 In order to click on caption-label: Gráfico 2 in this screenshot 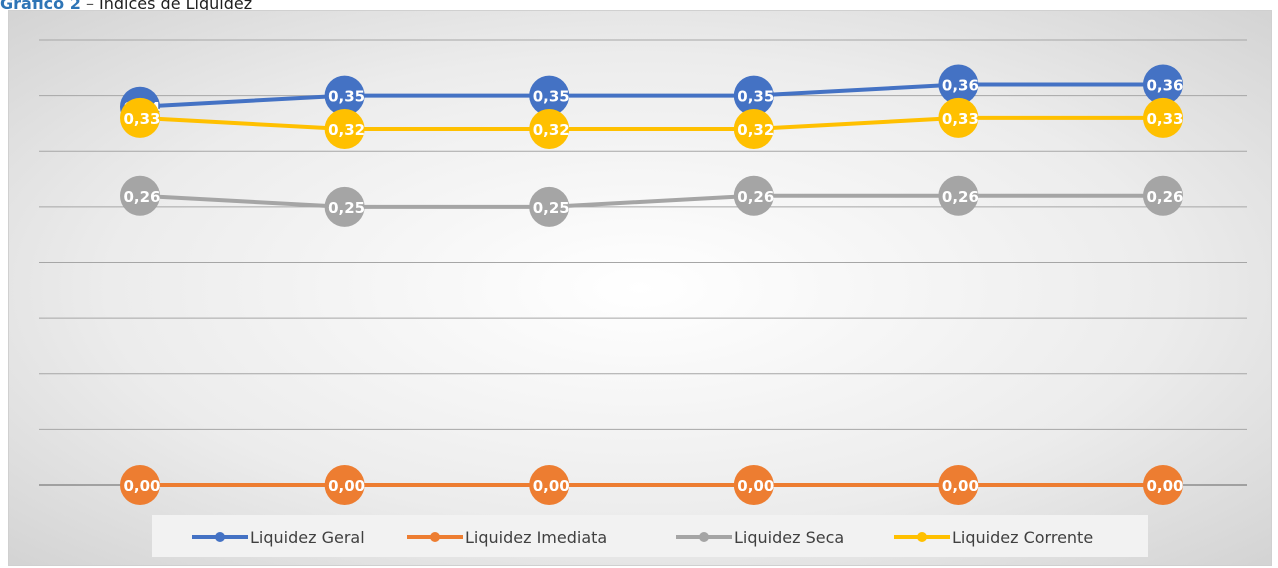, I will do `click(40, 6)`.